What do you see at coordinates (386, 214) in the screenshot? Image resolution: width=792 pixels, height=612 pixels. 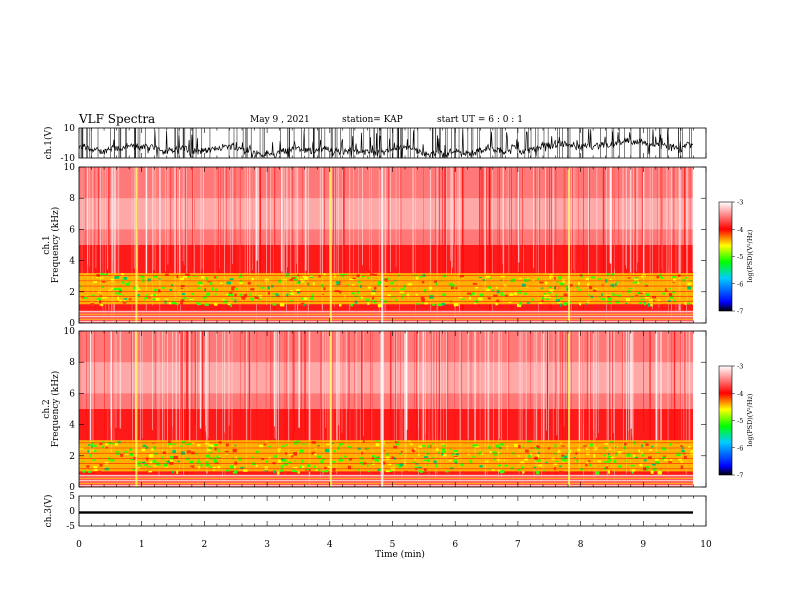 I see `spectrum-white-band` at bounding box center [386, 214].